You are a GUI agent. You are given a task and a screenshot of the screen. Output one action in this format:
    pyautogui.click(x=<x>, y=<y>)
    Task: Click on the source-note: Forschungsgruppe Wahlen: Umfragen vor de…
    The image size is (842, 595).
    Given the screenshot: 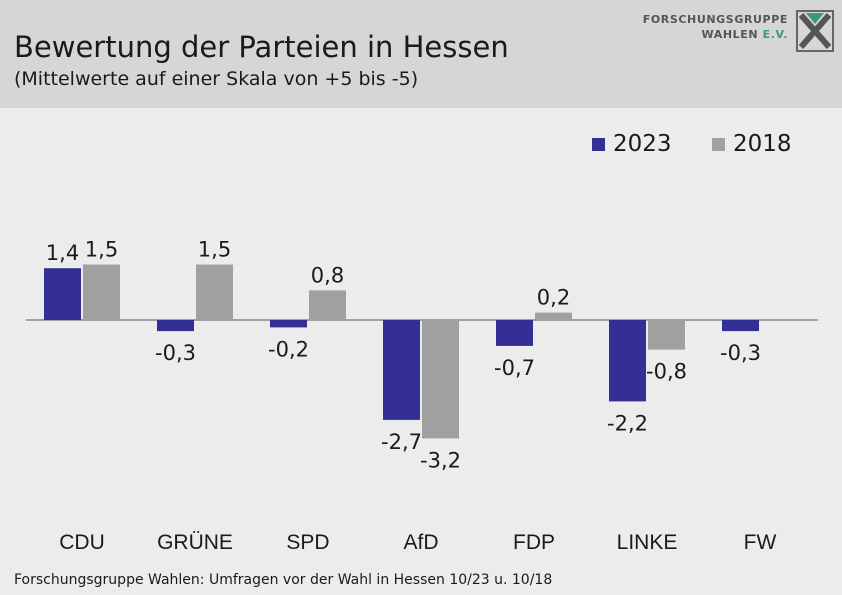 What is the action you would take?
    pyautogui.click(x=283, y=580)
    